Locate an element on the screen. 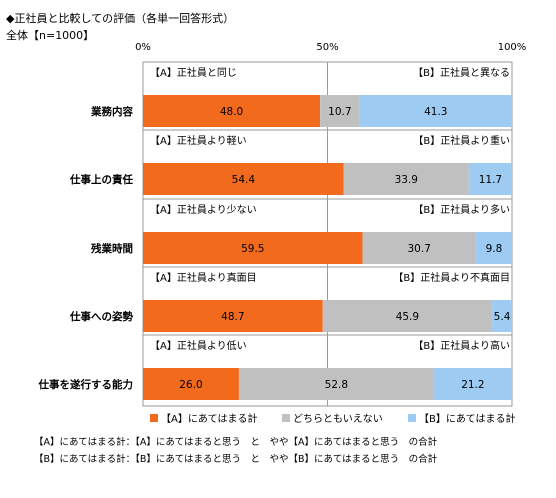  answer-b-label: 【B】正社員より多い is located at coordinates (461, 209).